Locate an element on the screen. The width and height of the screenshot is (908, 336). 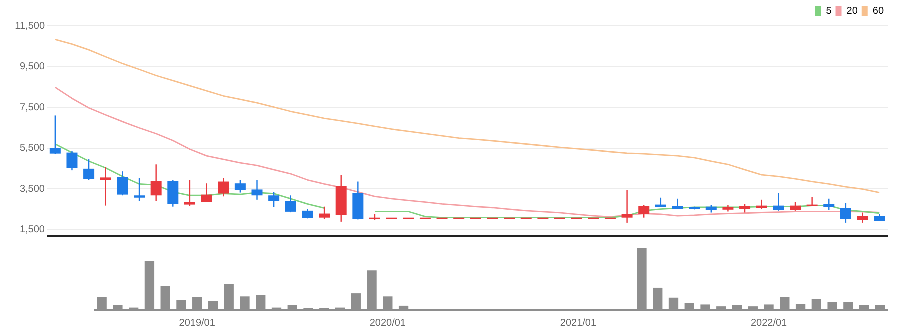
x-tick-label: 2020/01 is located at coordinates (388, 323).